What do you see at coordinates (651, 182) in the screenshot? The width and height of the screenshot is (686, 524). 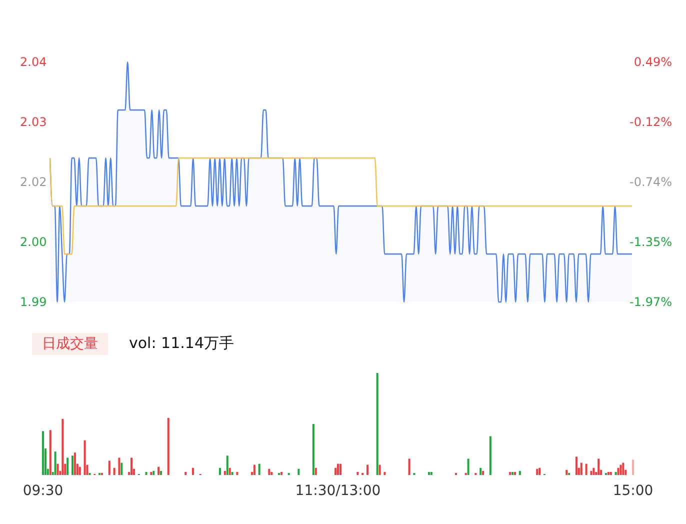 I see `y2-tick-label: -0.74%` at bounding box center [651, 182].